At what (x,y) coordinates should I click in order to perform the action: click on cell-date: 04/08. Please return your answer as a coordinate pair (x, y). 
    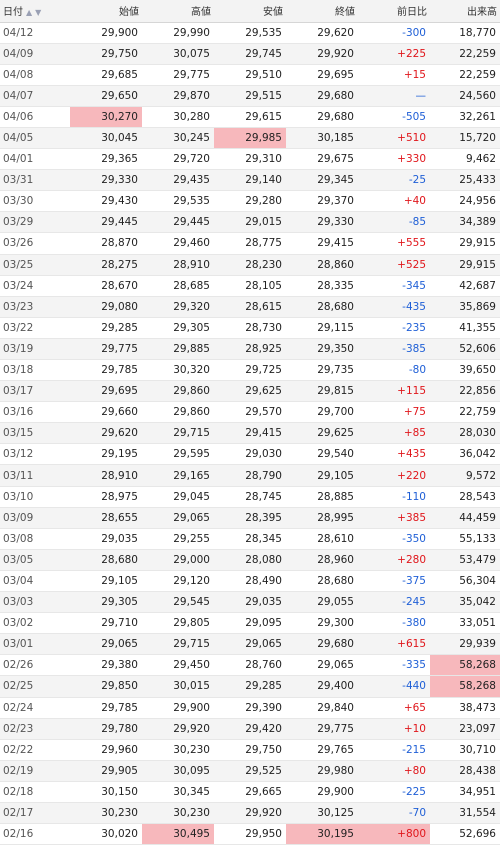
    Looking at the image, I should click on (35, 75).